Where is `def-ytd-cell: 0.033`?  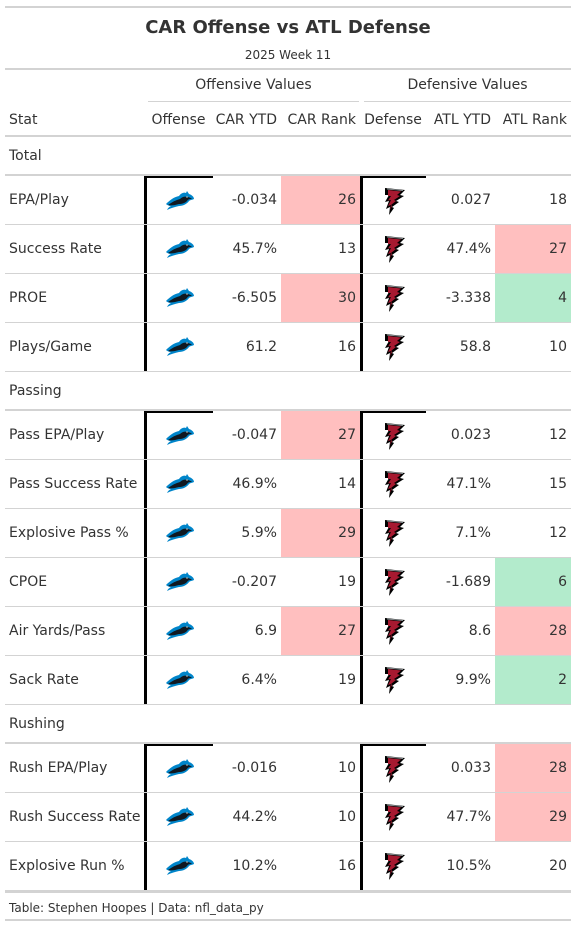 def-ytd-cell: 0.033 is located at coordinates (470, 768).